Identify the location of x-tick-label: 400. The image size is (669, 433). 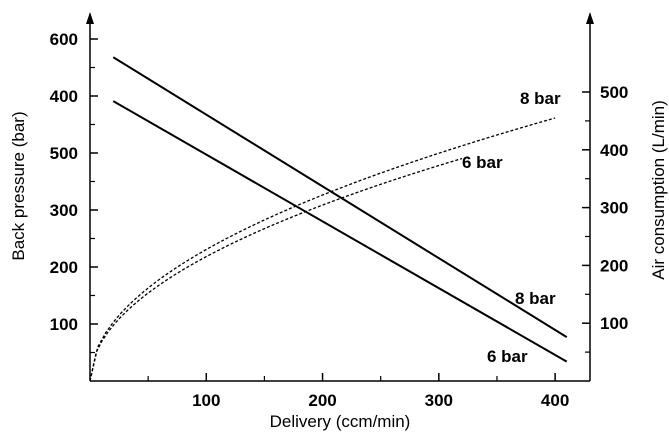
(555, 400).